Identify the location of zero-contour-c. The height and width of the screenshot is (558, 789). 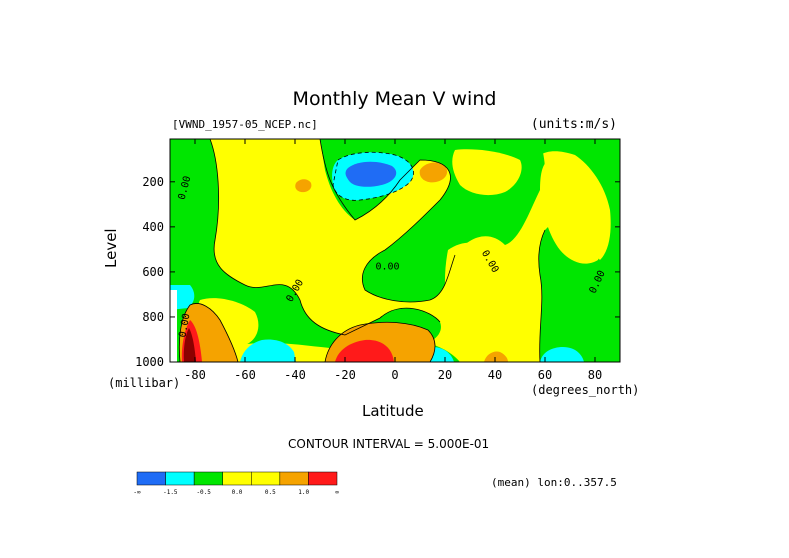
(542, 295).